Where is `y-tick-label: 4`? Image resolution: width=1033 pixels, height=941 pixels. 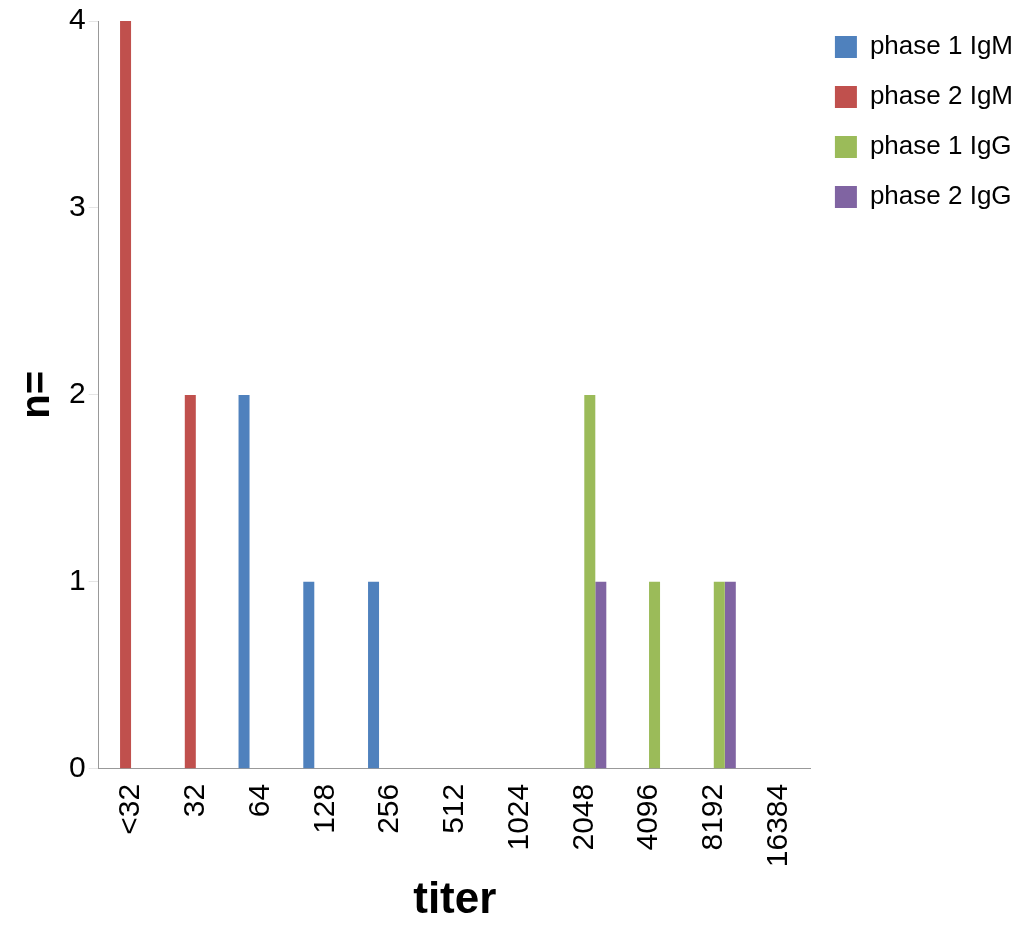
y-tick-label: 4 is located at coordinates (77, 19).